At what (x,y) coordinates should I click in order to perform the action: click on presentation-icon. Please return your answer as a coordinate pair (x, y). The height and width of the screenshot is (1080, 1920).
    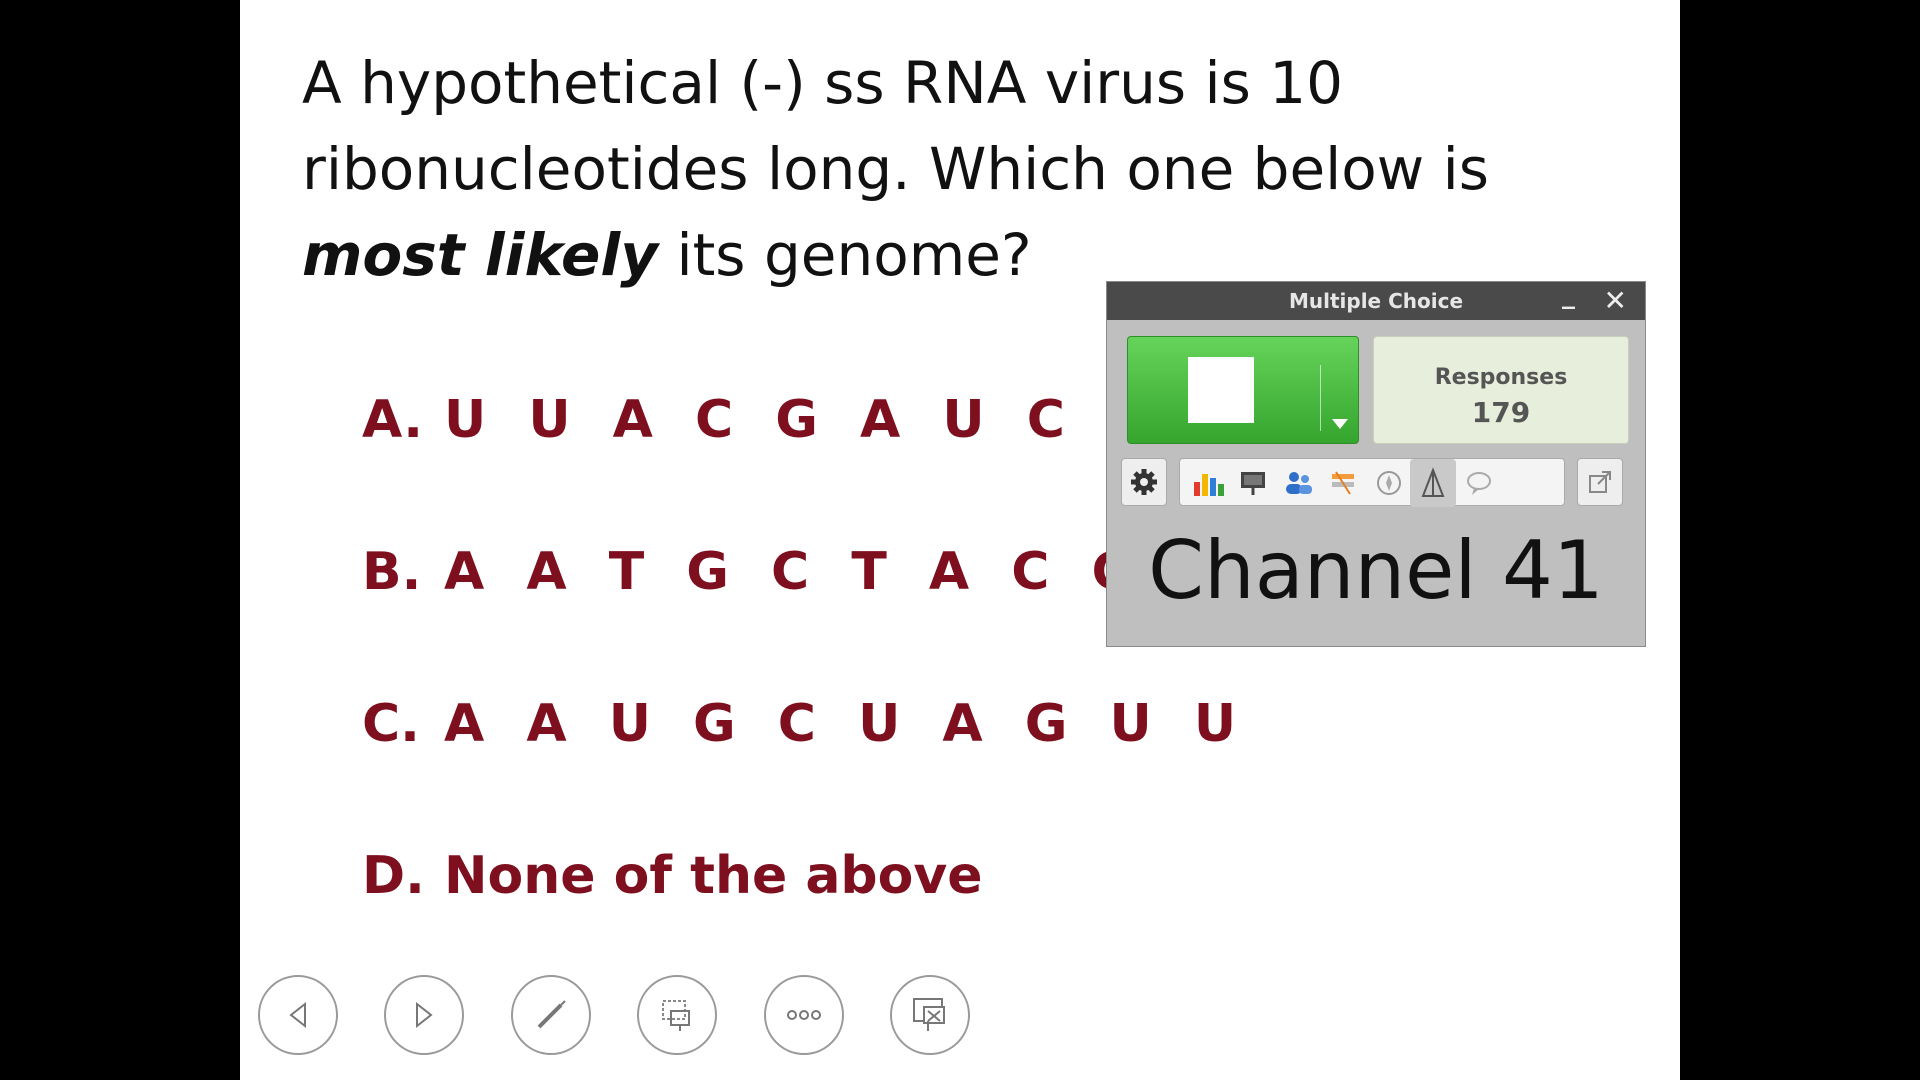
    Looking at the image, I should click on (1253, 483).